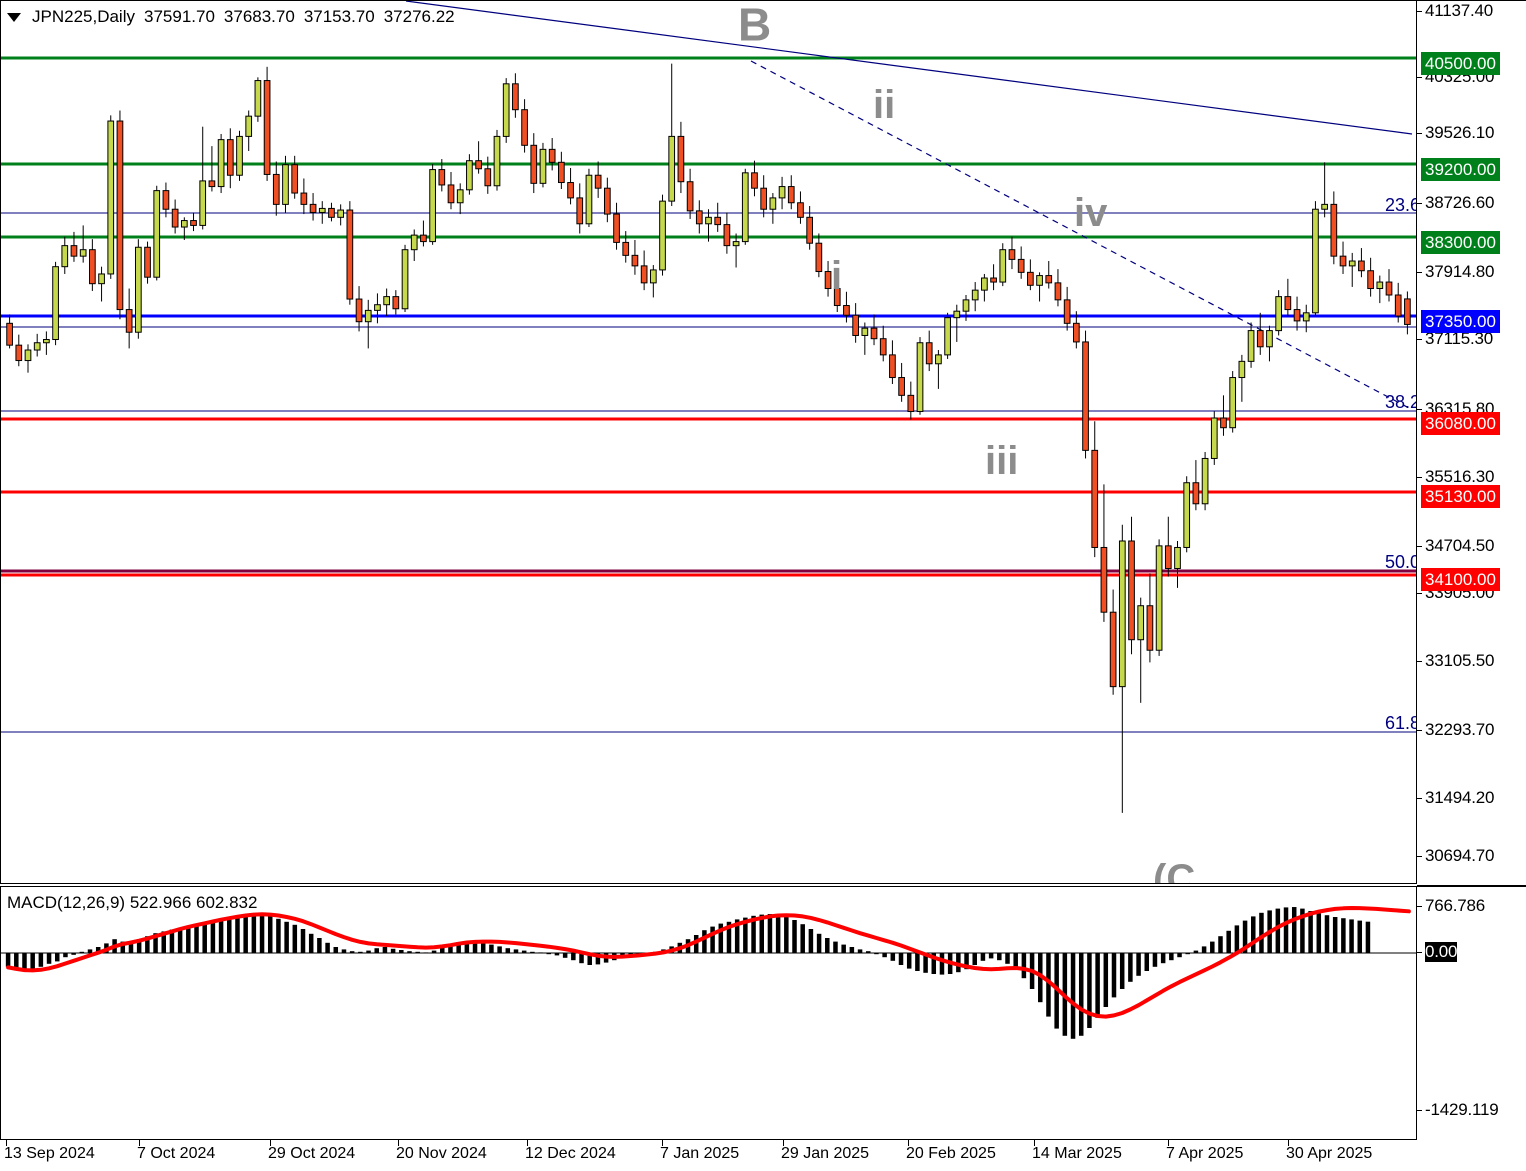 The height and width of the screenshot is (1171, 1526). I want to click on price-level-label-36080: 36080.00, so click(1460, 423).